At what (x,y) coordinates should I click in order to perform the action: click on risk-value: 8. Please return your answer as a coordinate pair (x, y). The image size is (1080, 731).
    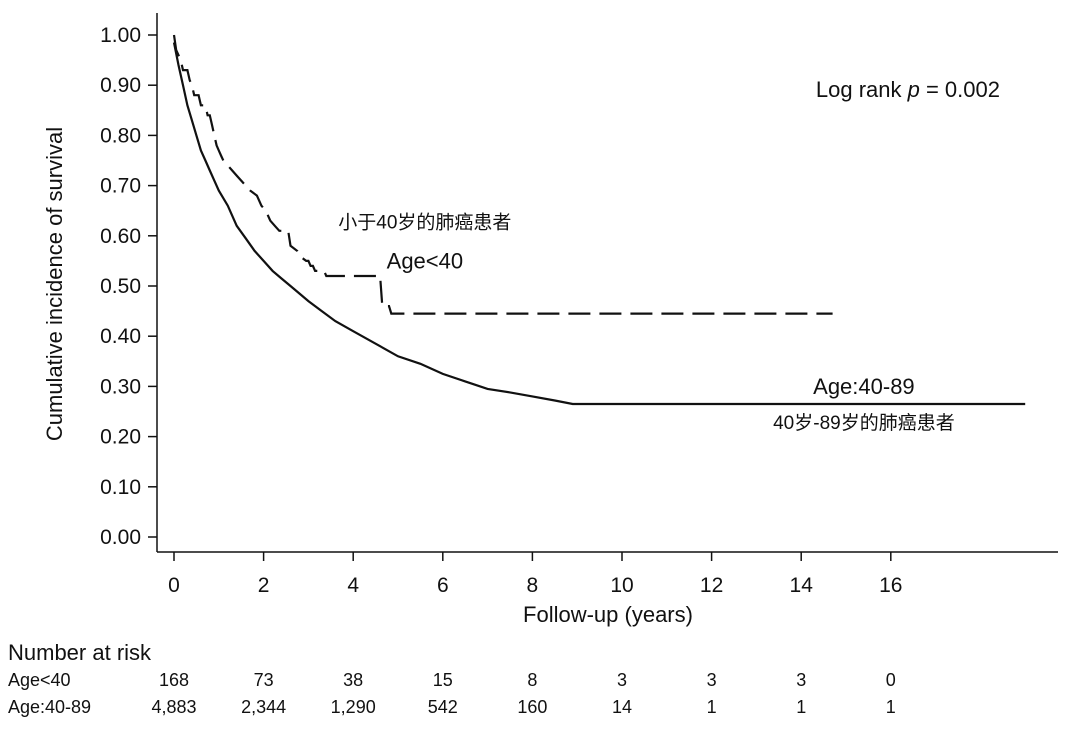
    Looking at the image, I should click on (532, 680).